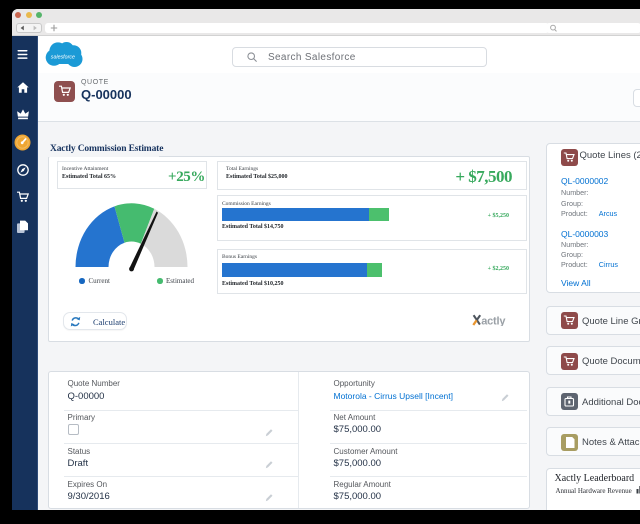  Describe the element at coordinates (493, 320) in the screenshot. I see `svg-text: actly` at that location.